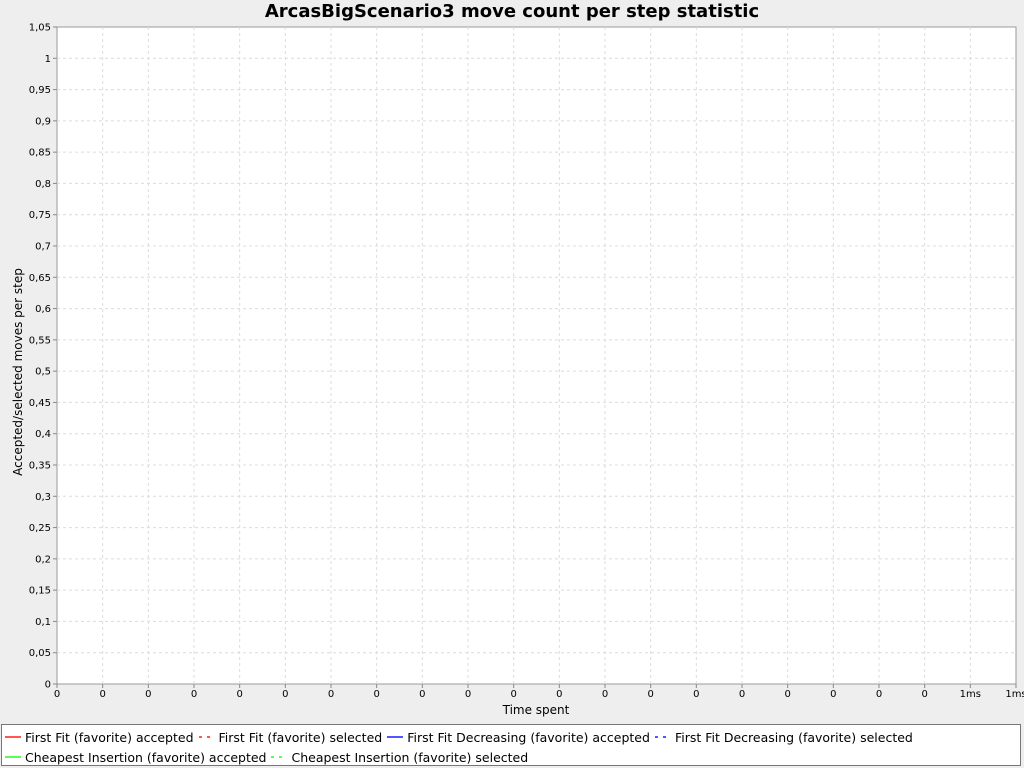 The image size is (1024, 768). What do you see at coordinates (40, 215) in the screenshot?
I see `y-tick-label: 0,75` at bounding box center [40, 215].